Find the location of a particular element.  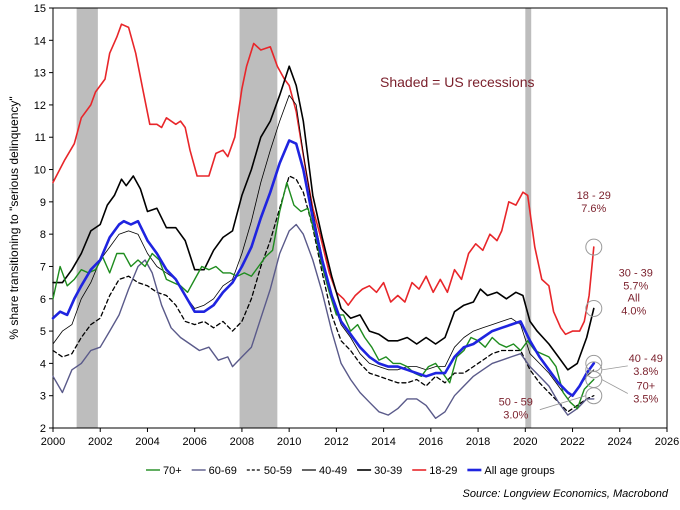

x-tick-label-5: 2010 is located at coordinates (289, 442).